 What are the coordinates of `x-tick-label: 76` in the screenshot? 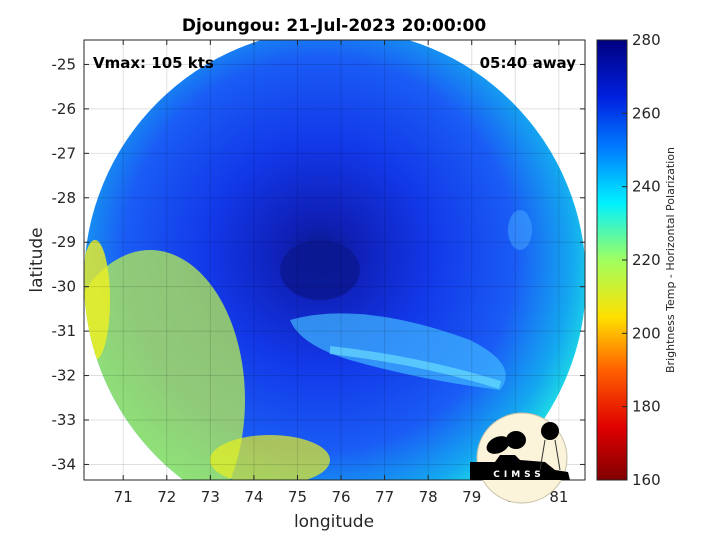 It's located at (340, 497).